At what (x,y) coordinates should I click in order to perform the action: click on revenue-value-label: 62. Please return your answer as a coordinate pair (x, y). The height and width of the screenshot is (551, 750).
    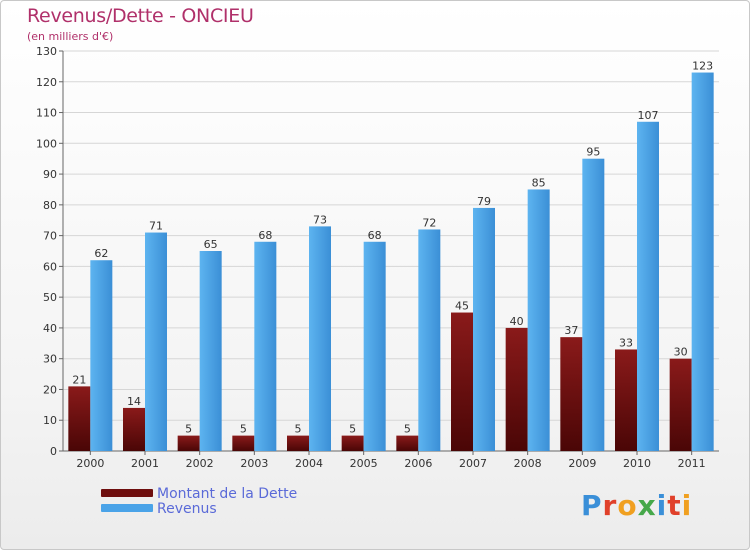
    Looking at the image, I should click on (101, 253).